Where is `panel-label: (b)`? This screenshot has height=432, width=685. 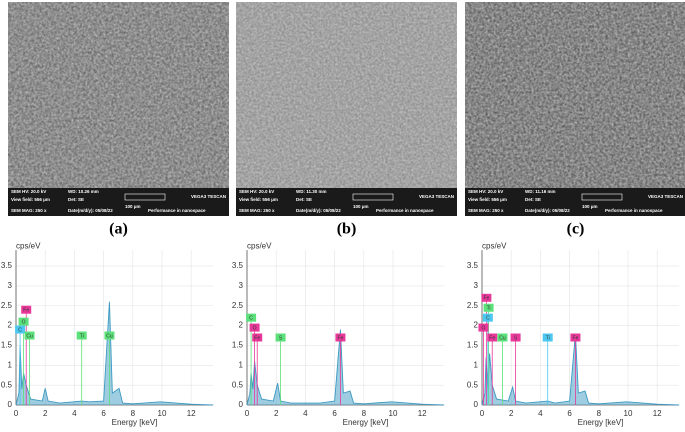 panel-label: (b) is located at coordinates (347, 229).